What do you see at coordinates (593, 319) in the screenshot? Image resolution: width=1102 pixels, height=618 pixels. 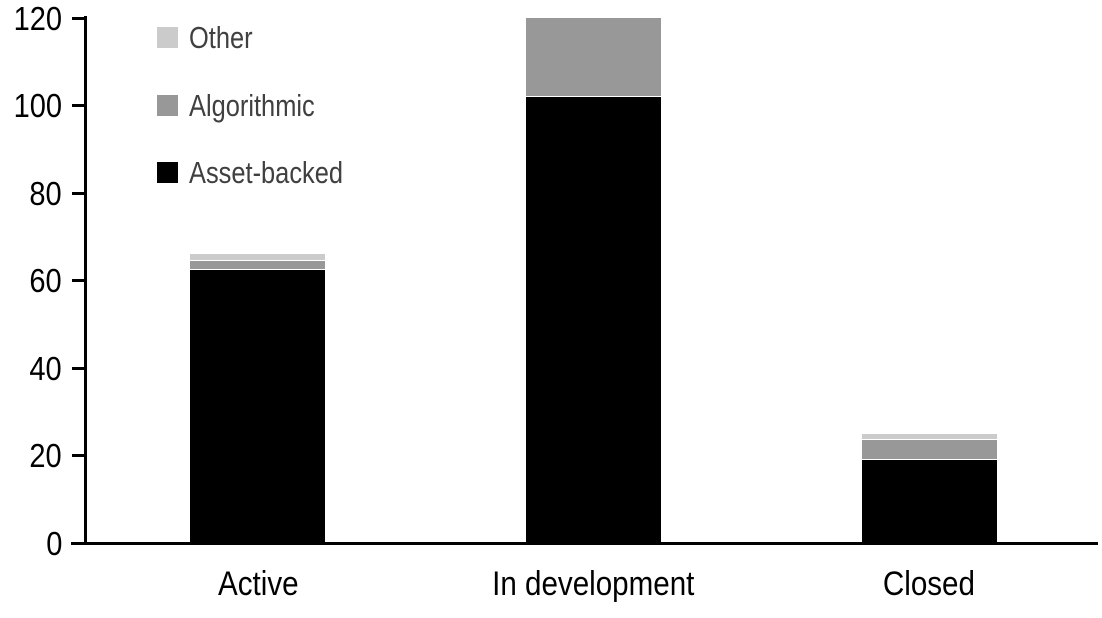 I see `bar-segment-in-development-asset-backed` at bounding box center [593, 319].